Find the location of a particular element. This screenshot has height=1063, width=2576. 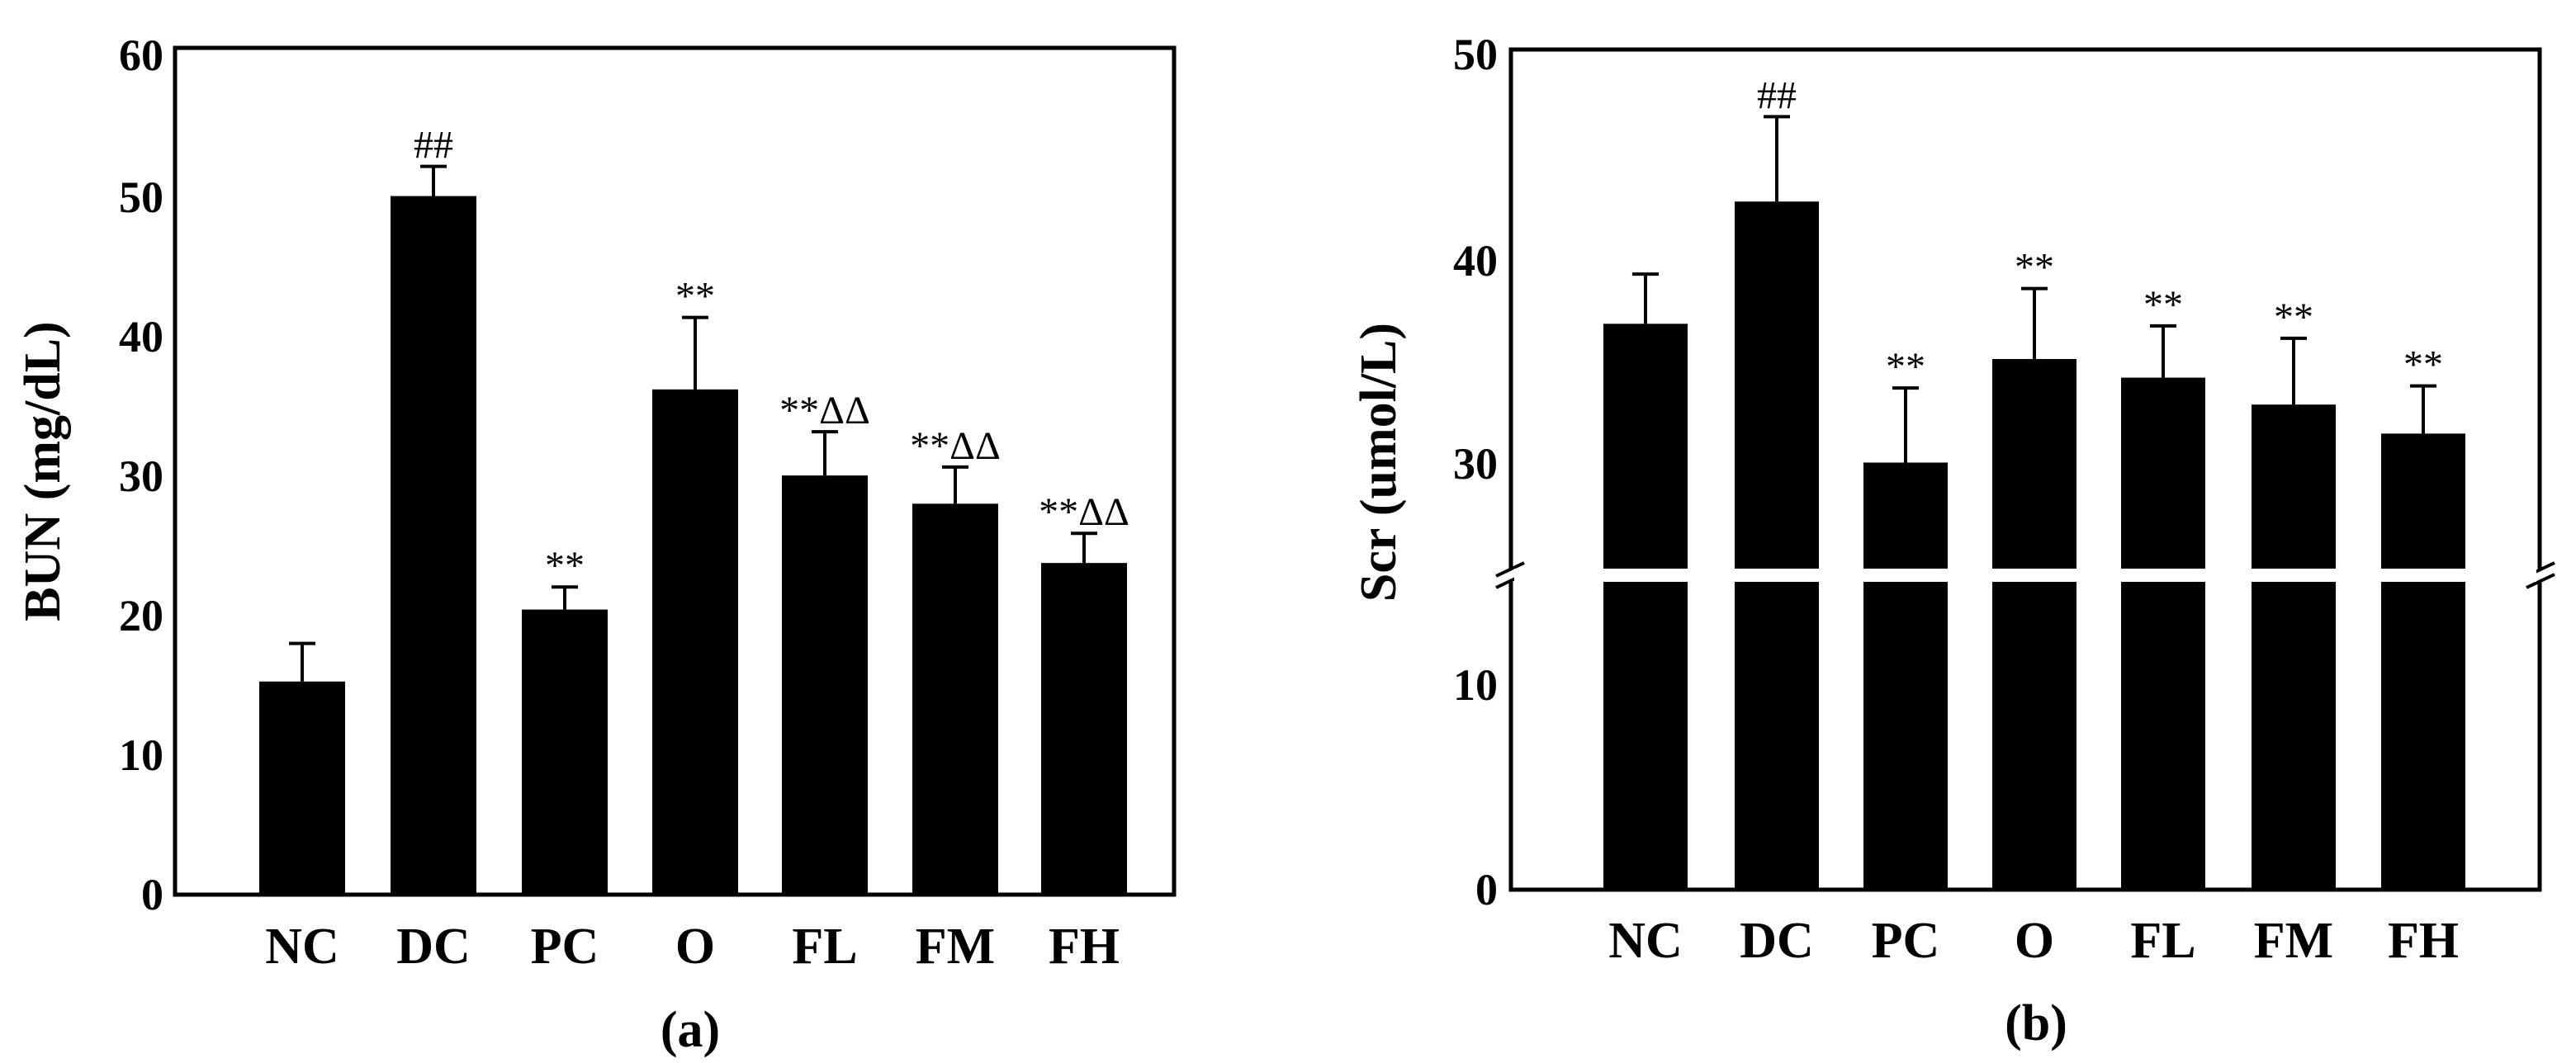

x-axis-categories-b: NC DC PC O FL FM FH is located at coordinates (2033, 941).